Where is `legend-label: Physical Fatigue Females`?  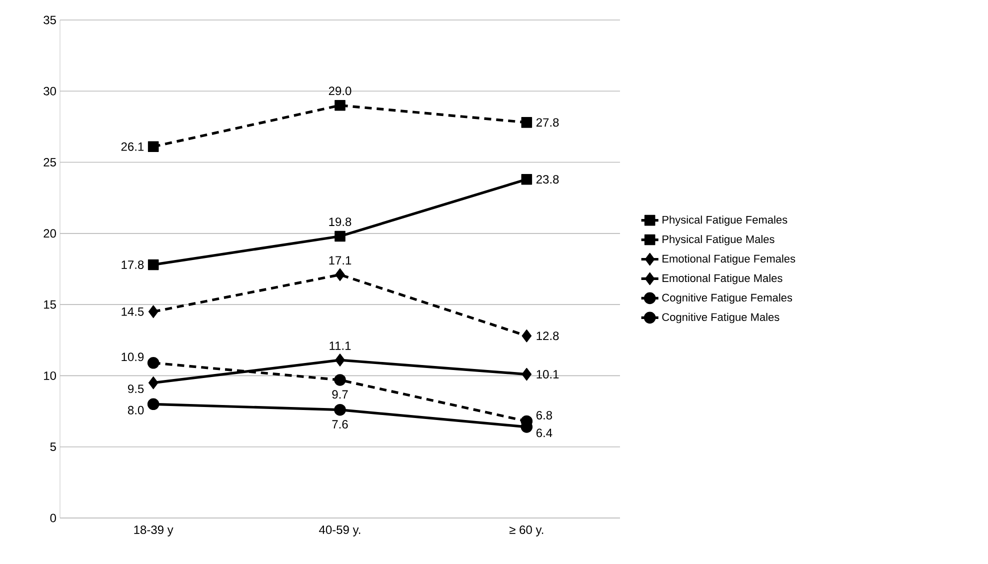
legend-label: Physical Fatigue Females is located at coordinates (725, 221).